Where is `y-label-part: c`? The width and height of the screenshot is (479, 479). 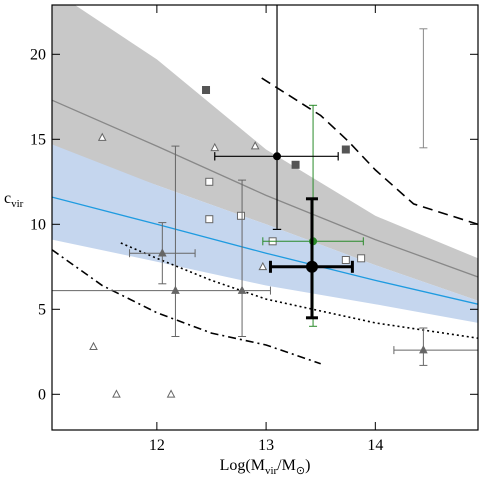 y-label-part: c is located at coordinates (7, 198).